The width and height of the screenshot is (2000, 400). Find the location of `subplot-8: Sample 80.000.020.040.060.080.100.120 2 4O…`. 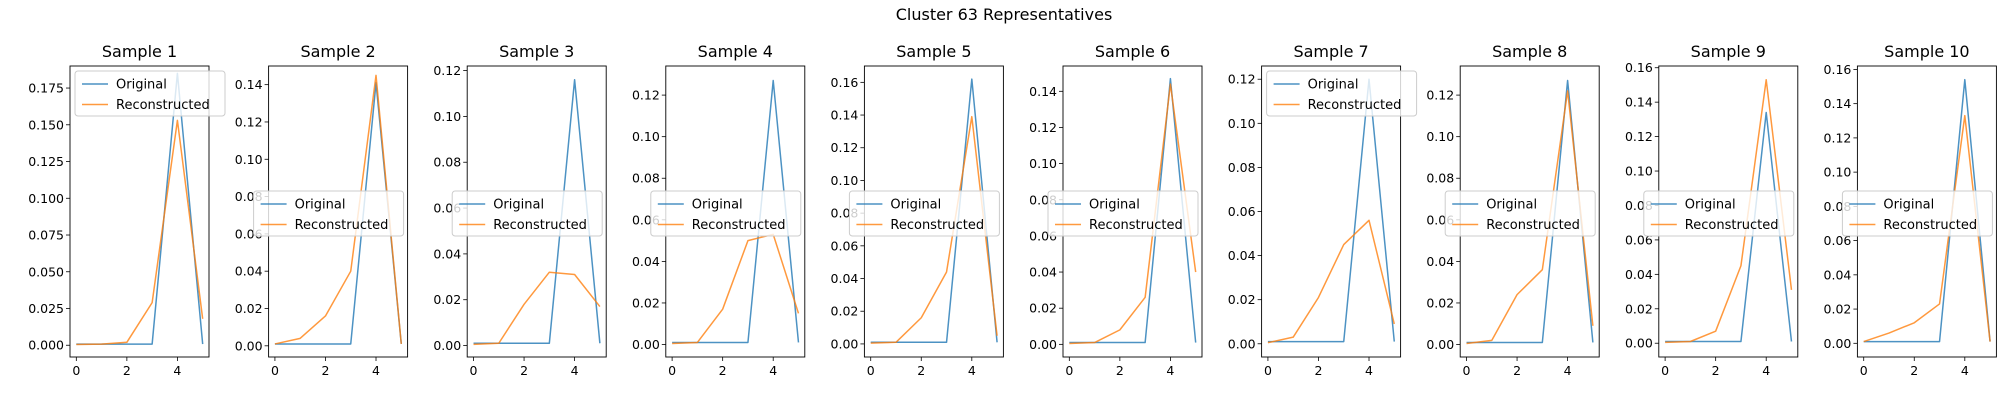

subplot-8: Sample 80.000.020.040.060.080.100.120 2 4O… is located at coordinates (1513, 210).